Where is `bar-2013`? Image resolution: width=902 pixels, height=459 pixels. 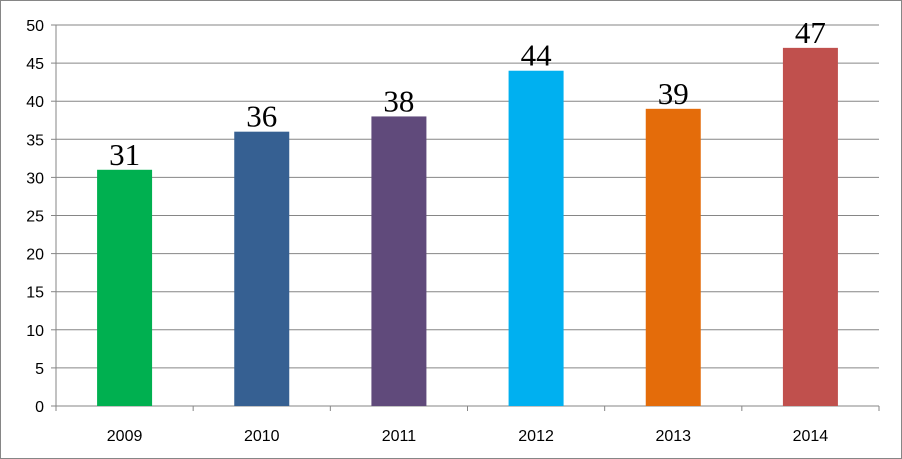
bar-2013 is located at coordinates (673, 257).